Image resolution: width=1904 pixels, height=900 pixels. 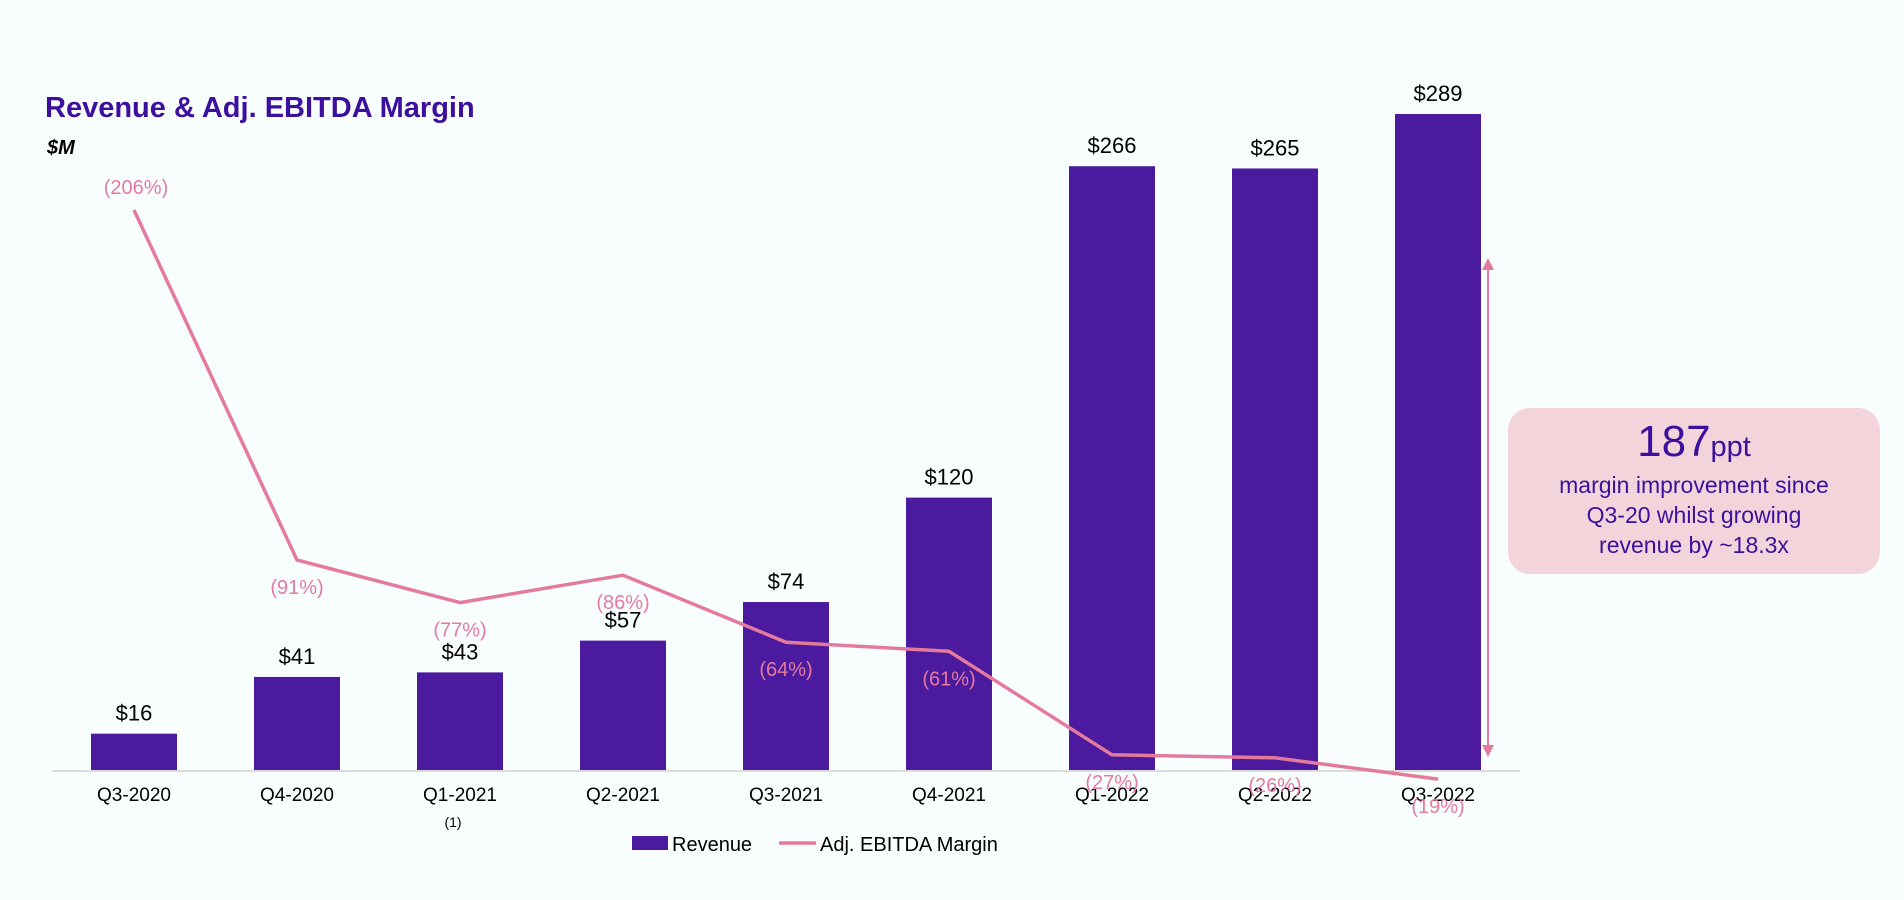 I want to click on revenue-label-q1-2021: $43, so click(x=460, y=651).